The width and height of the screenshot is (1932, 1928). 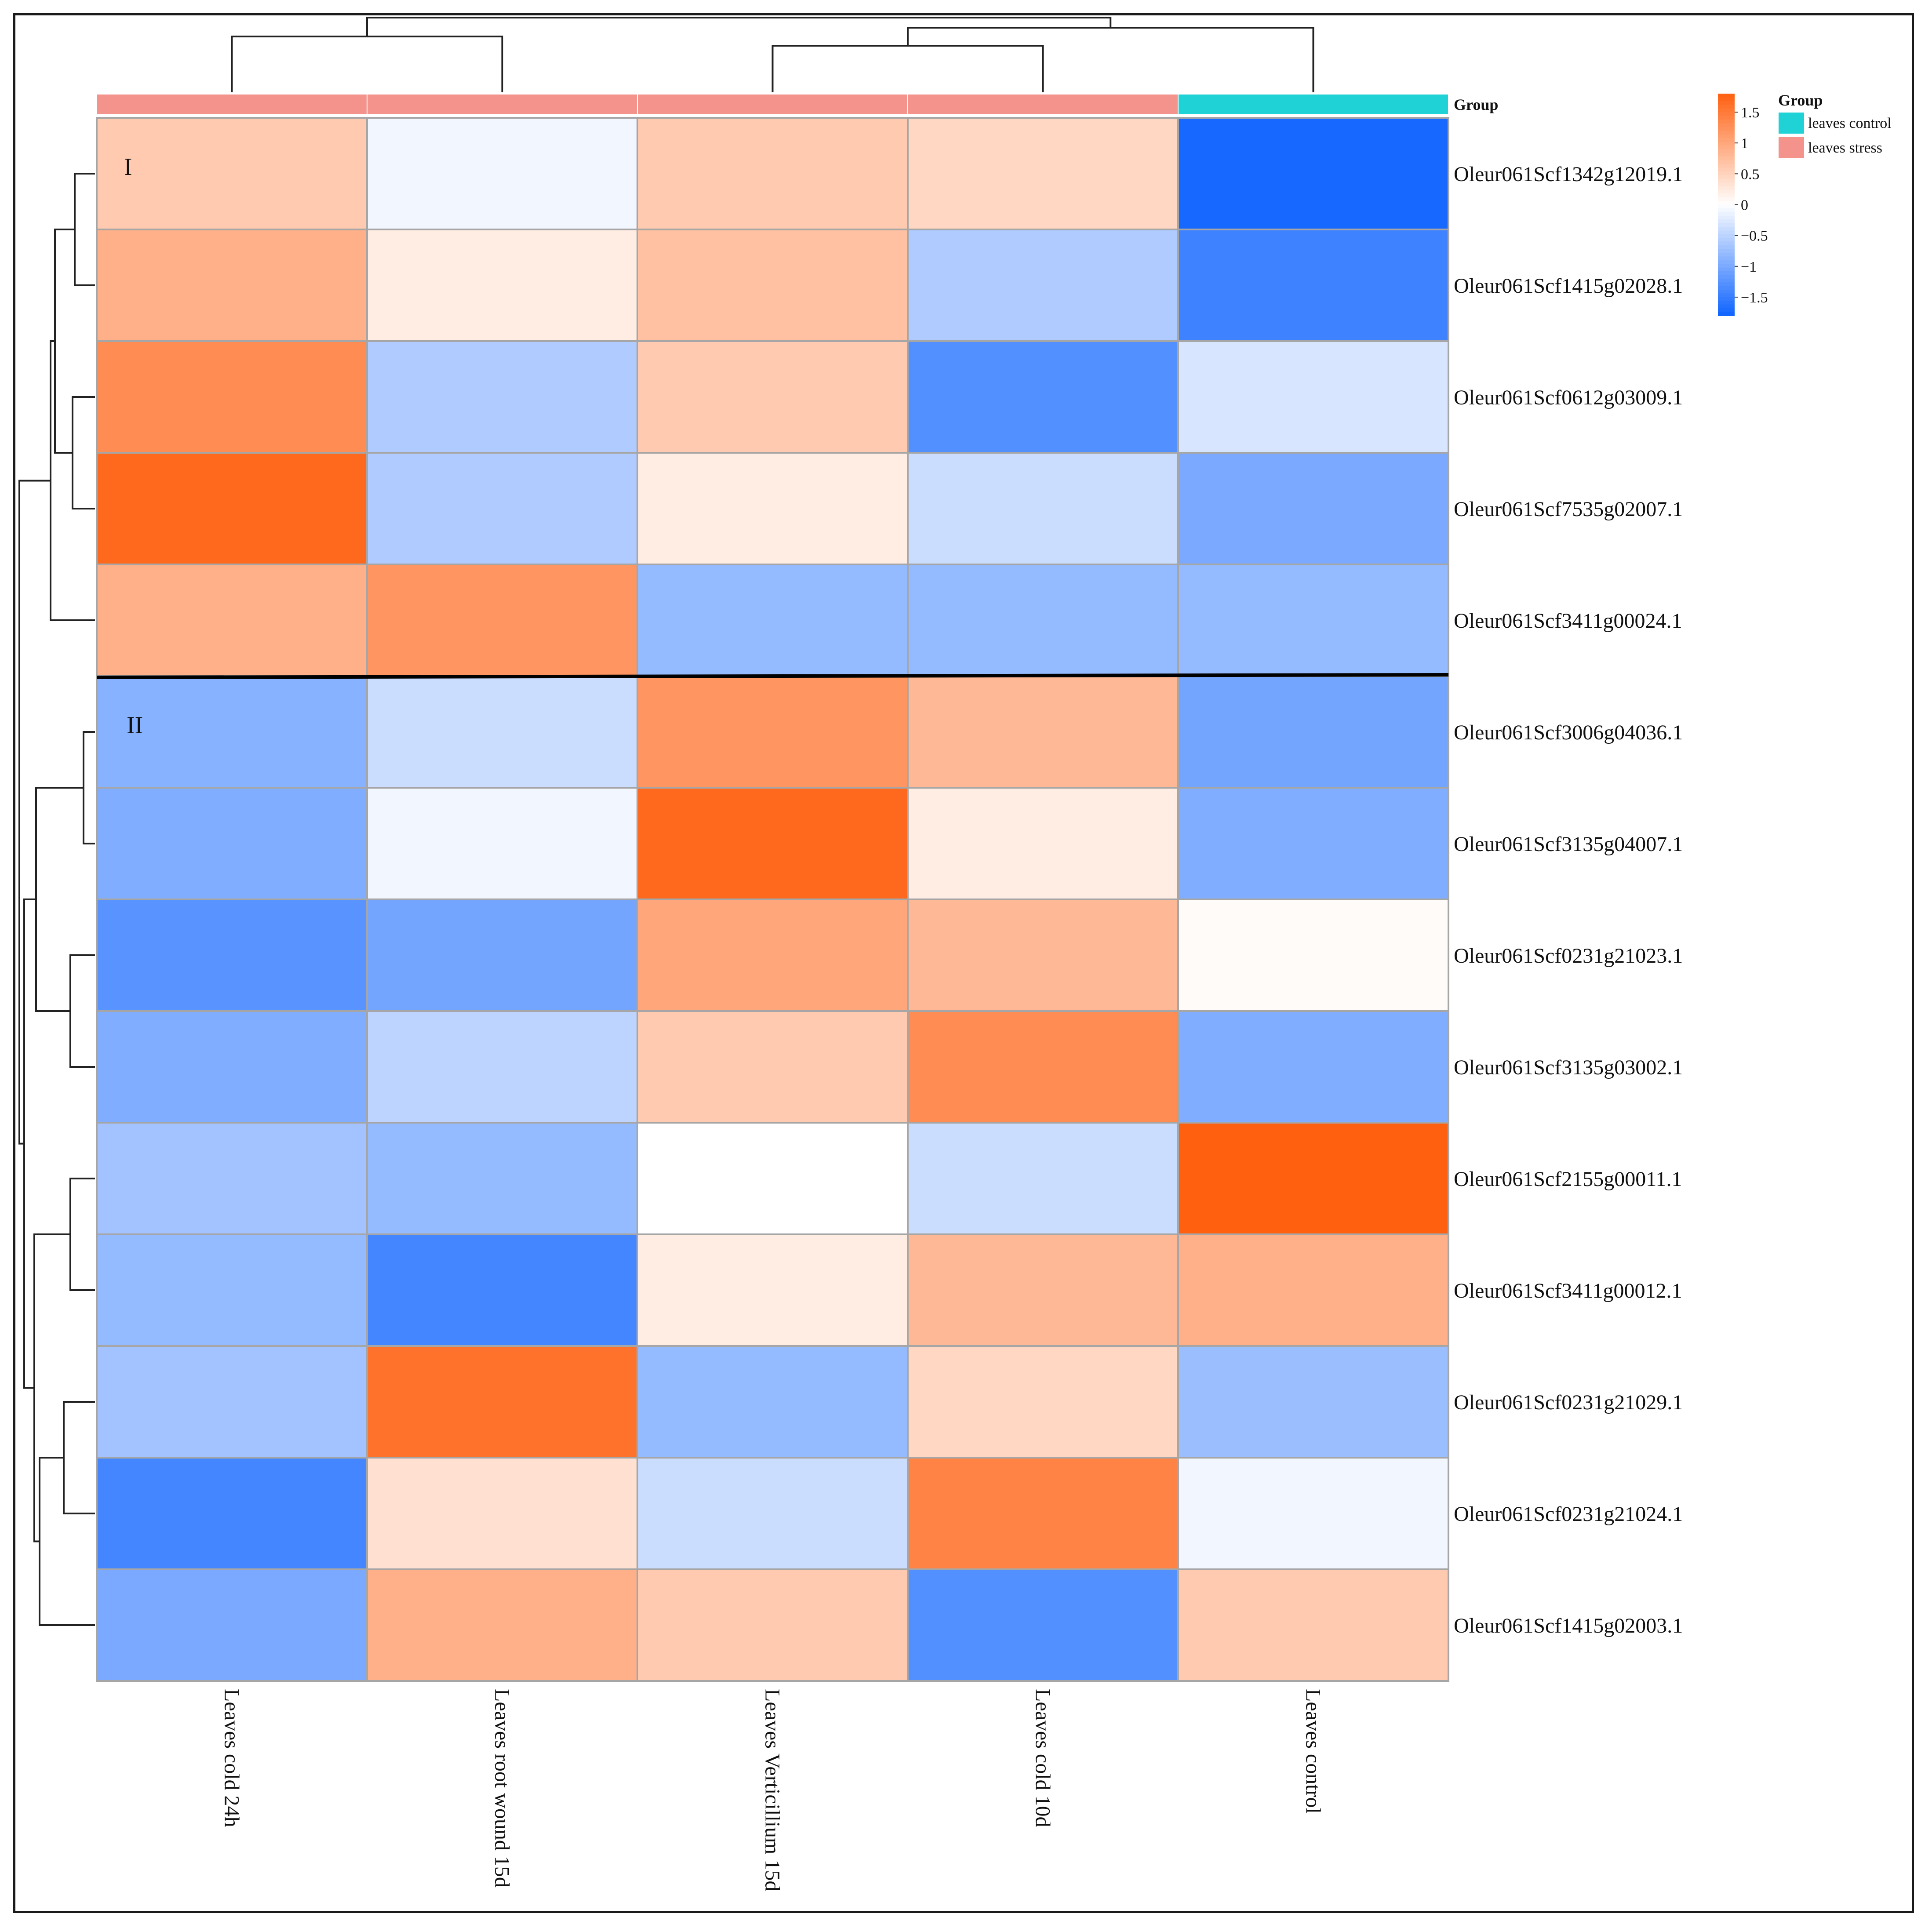 I want to click on group-legend: Group leaves control leaves stress, so click(x=1835, y=125).